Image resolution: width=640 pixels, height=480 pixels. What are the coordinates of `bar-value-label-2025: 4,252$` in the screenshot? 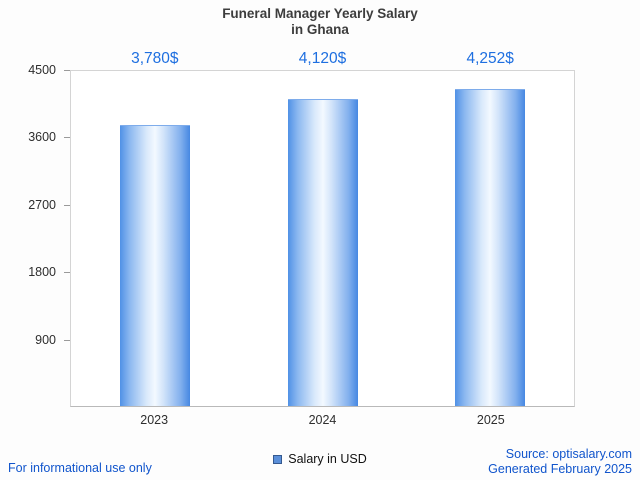 It's located at (490, 58).